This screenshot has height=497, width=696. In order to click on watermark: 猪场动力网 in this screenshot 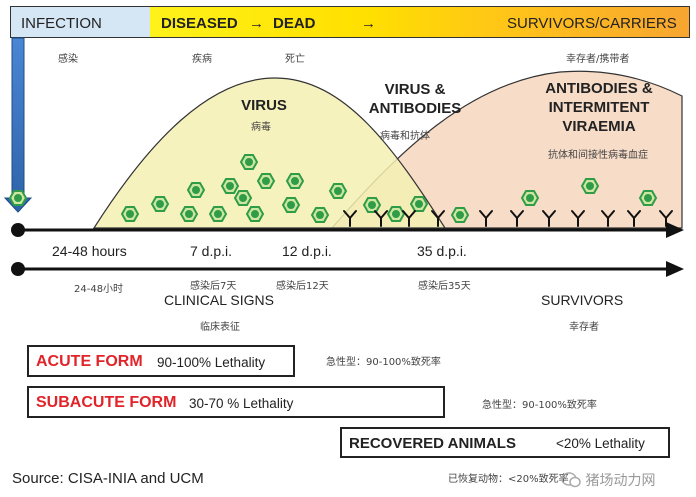, I will do `click(608, 480)`.